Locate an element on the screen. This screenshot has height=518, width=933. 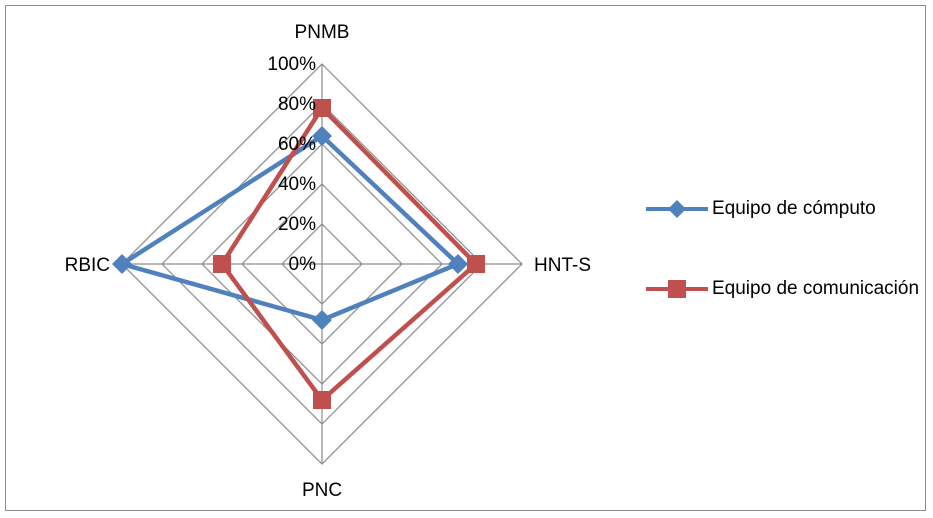
tick-label: 100% is located at coordinates (291, 64).